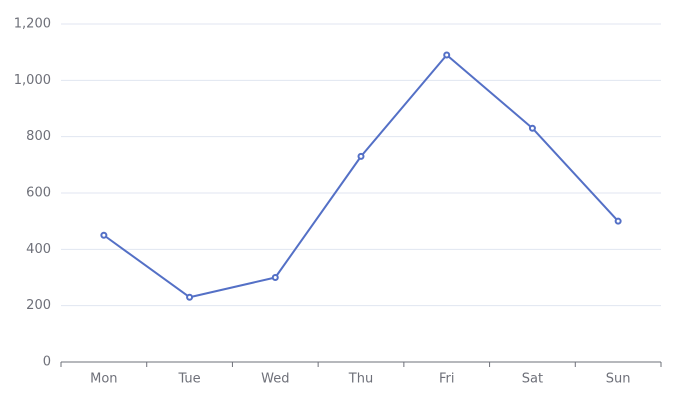  What do you see at coordinates (618, 379) in the screenshot?
I see `x-tick-label: Sun` at bounding box center [618, 379].